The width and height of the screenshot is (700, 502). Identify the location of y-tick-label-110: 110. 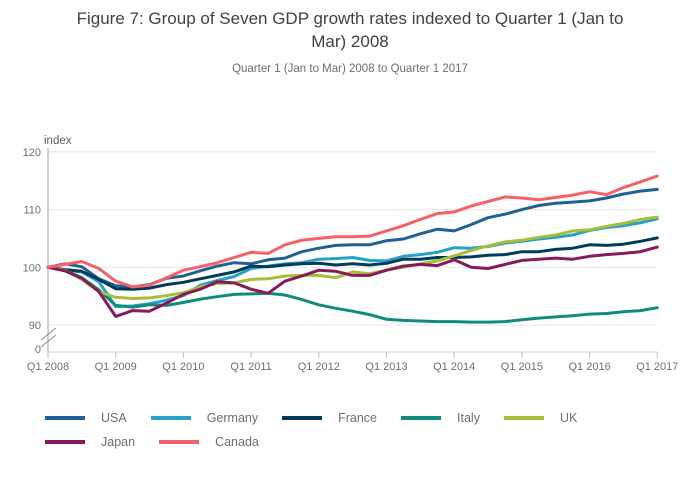
(32, 211).